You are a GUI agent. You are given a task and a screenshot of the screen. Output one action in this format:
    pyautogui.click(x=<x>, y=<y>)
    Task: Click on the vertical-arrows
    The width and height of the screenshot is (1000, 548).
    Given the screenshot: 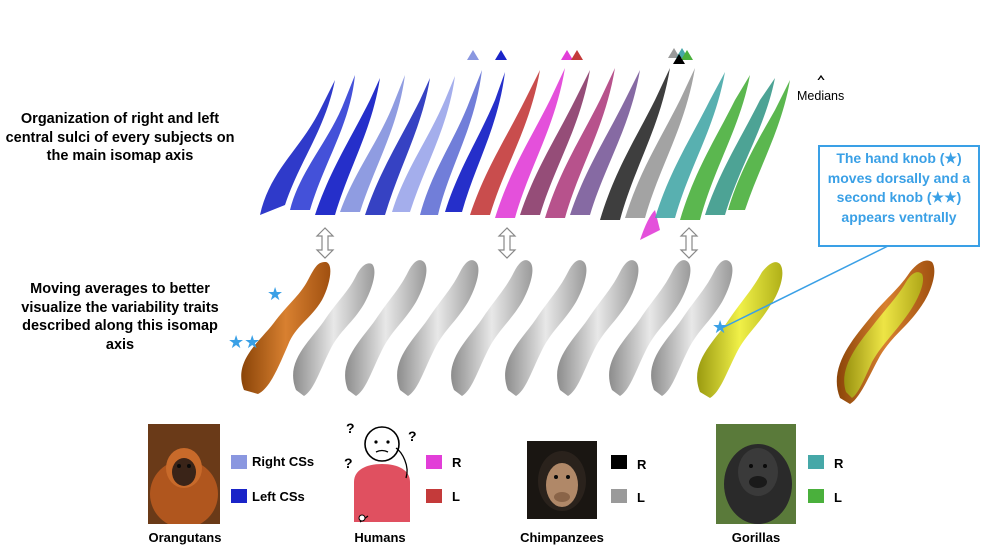 What is the action you would take?
    pyautogui.click(x=507, y=243)
    